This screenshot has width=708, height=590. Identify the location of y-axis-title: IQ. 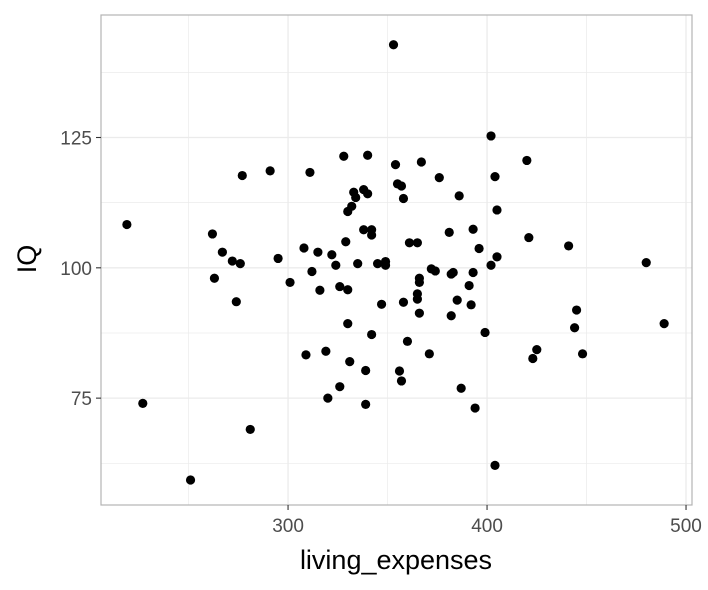
(27, 259).